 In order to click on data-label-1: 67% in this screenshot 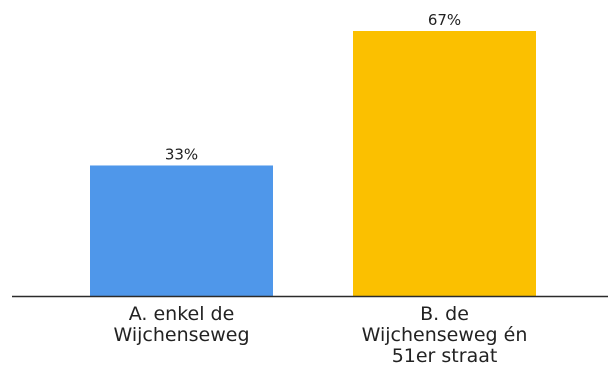, I will do `click(444, 20)`.